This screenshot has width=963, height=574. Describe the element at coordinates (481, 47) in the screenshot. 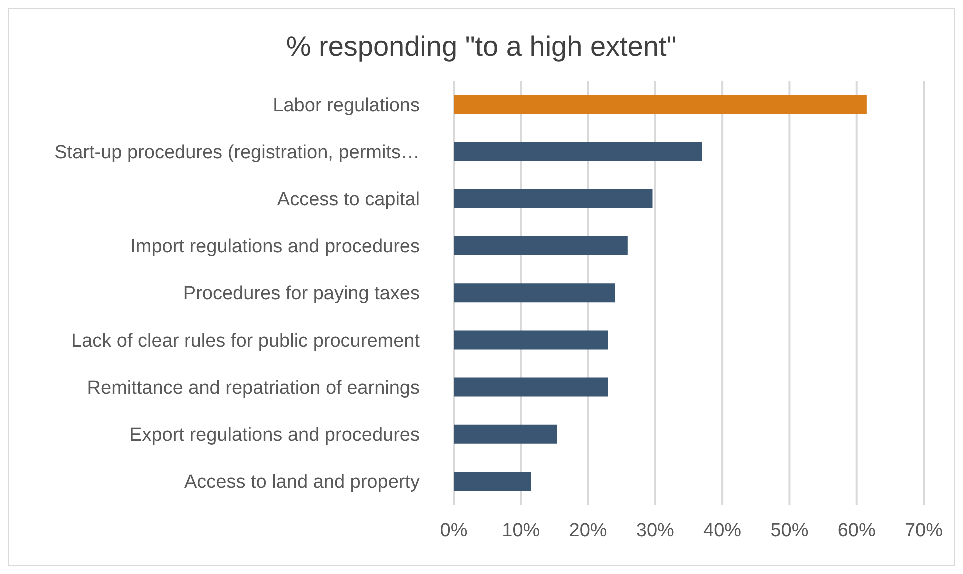

I see `chart-title: % responding "to a high extent"` at that location.